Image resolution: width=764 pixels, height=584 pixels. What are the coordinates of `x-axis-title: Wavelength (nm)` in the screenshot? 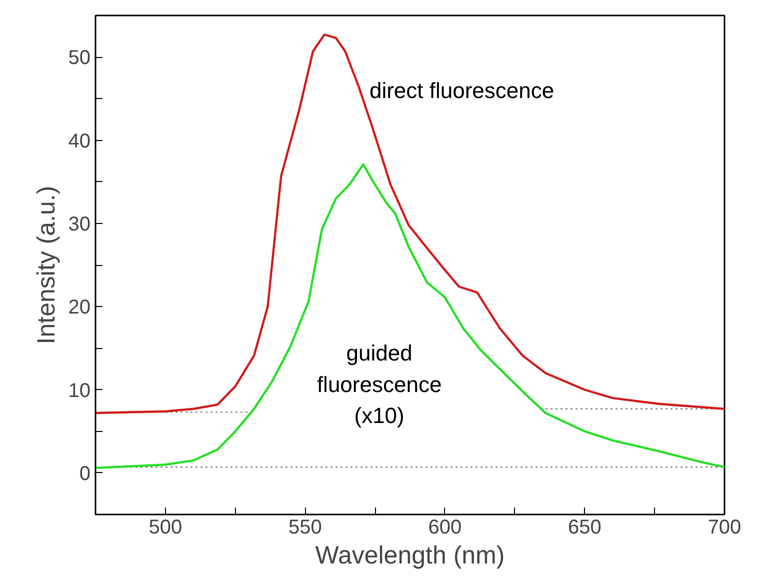 It's located at (410, 556).